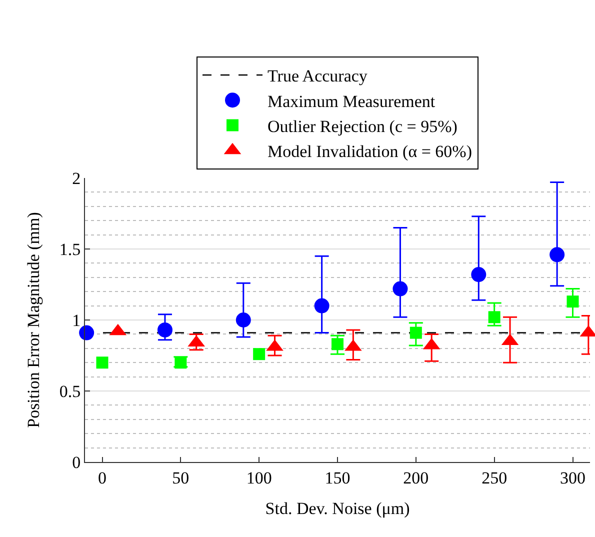 This screenshot has height=537, width=595. Describe the element at coordinates (337, 478) in the screenshot. I see `x-tick-label: 150` at that location.